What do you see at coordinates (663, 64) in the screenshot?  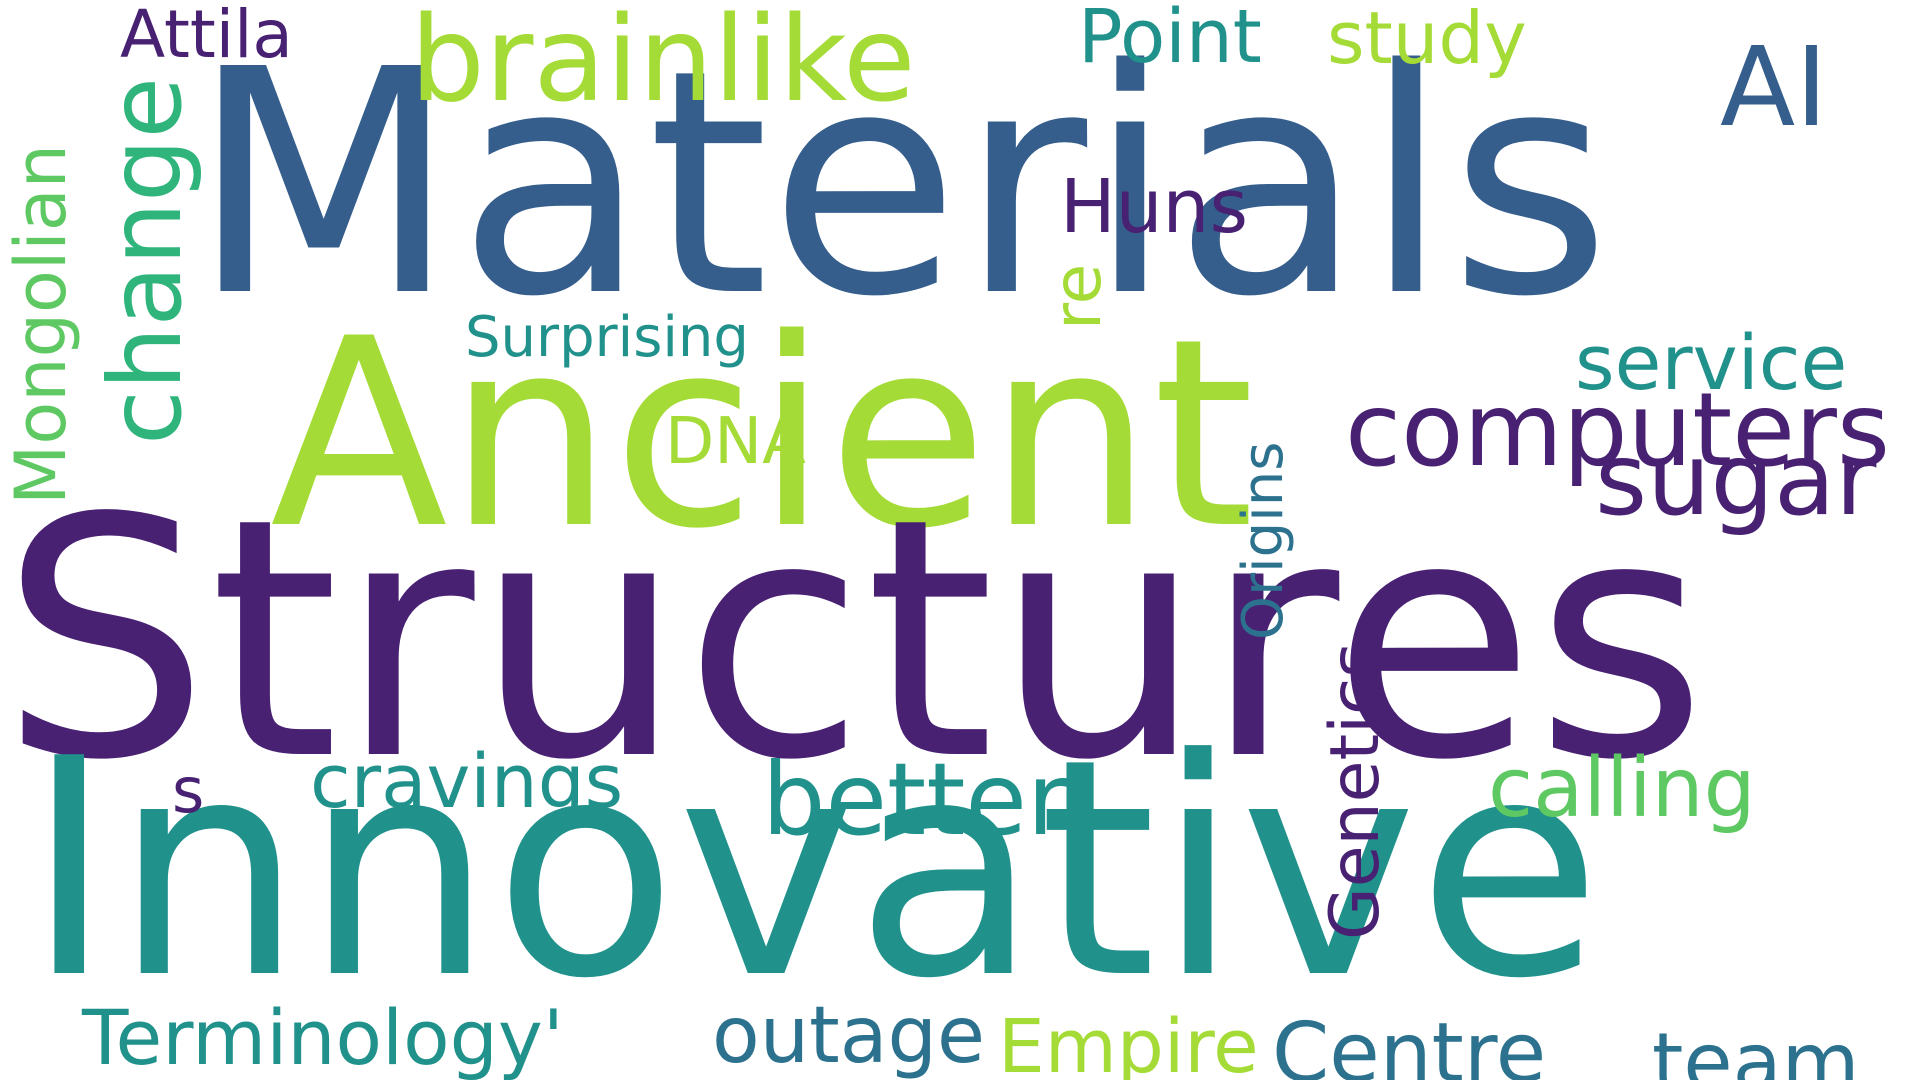 I see `word-brainlike: brainlike` at bounding box center [663, 64].